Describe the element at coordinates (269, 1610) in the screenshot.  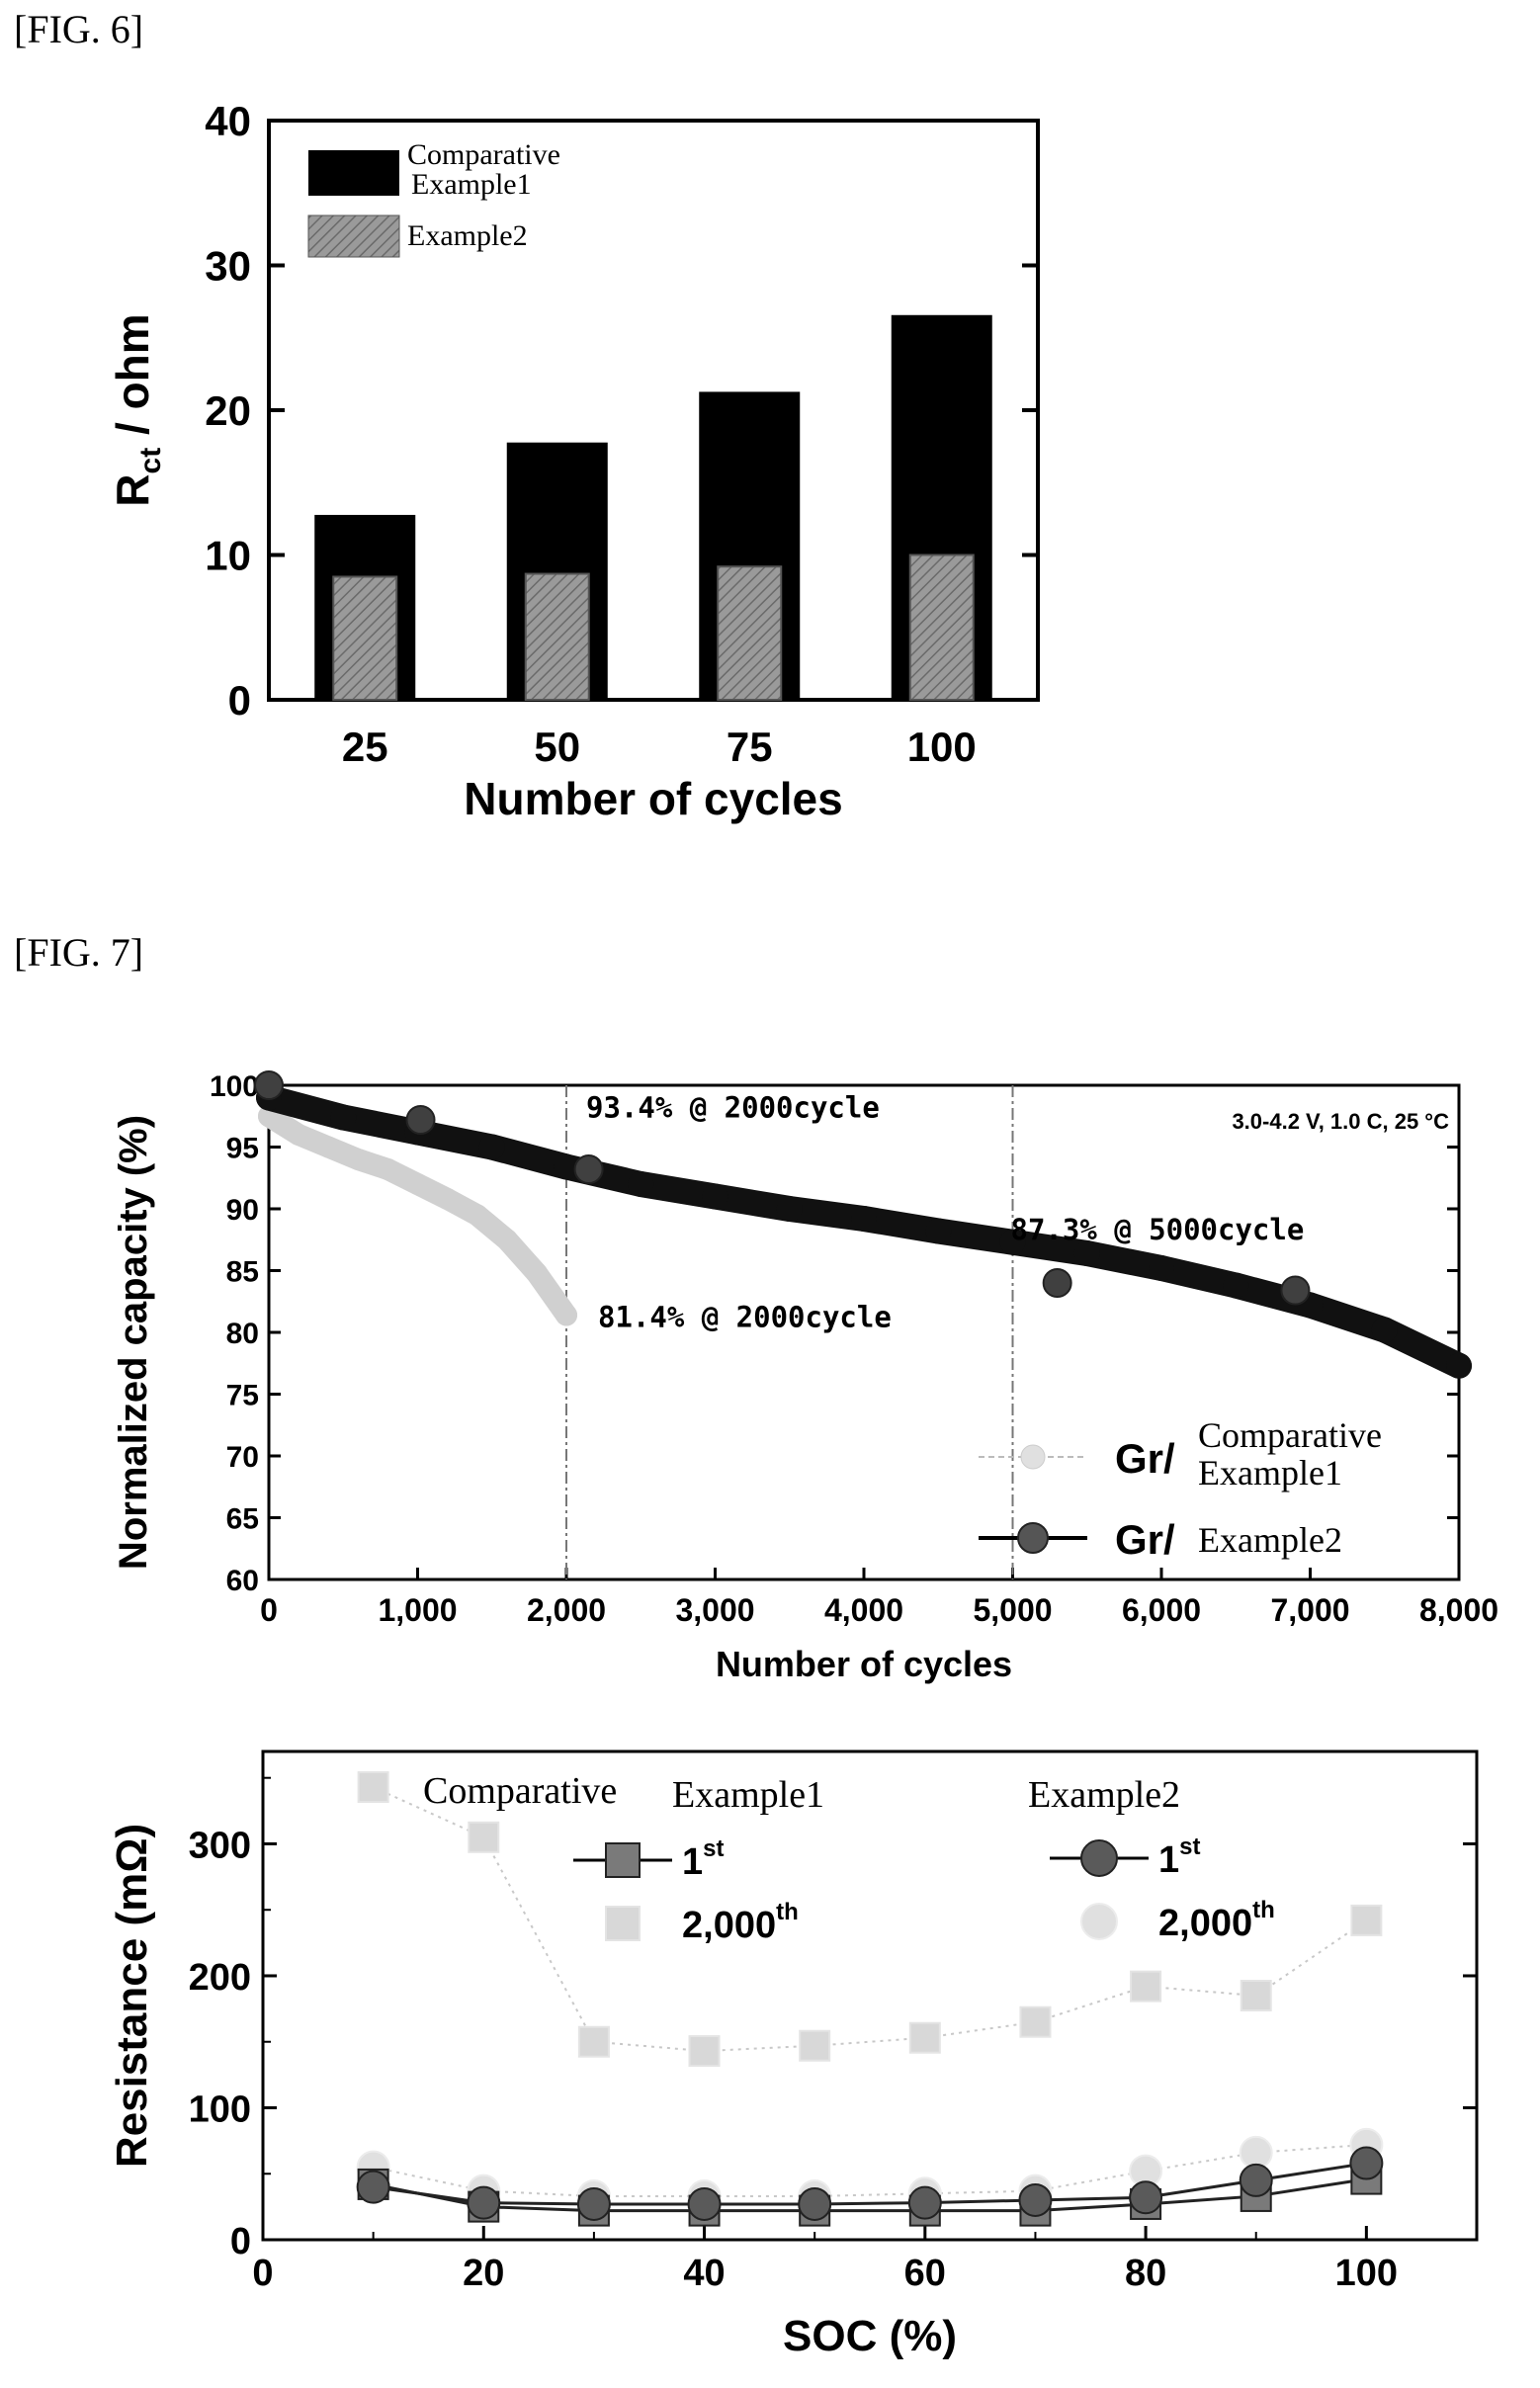
I see `x-tick-label: 0` at that location.